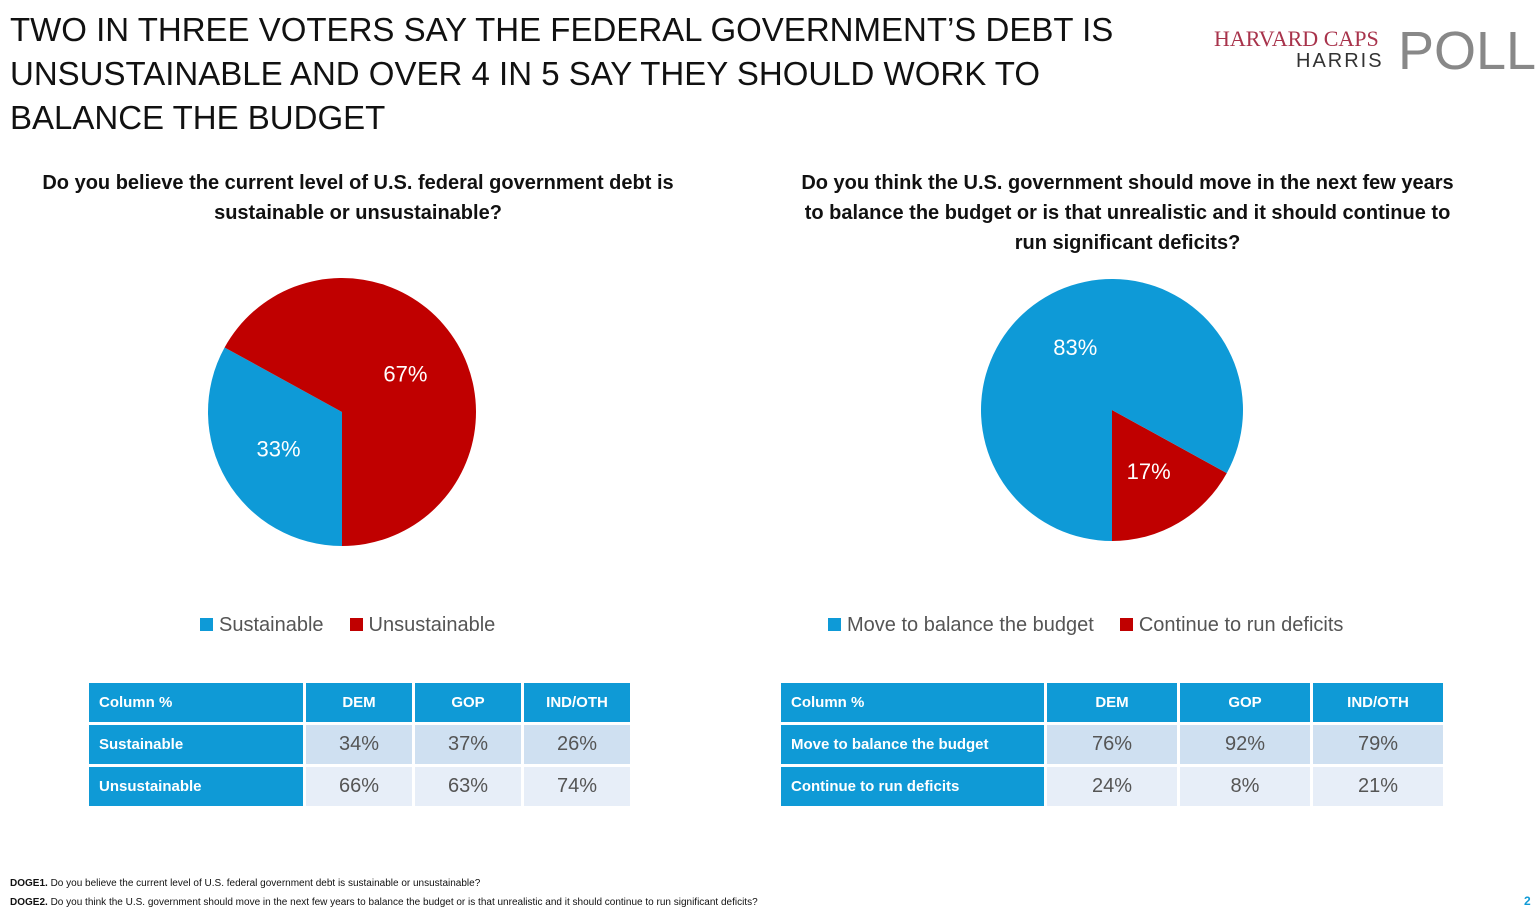 Image resolution: width=1536 pixels, height=924 pixels. Describe the element at coordinates (1075, 347) in the screenshot. I see `pie-data-label: 83%` at that location.